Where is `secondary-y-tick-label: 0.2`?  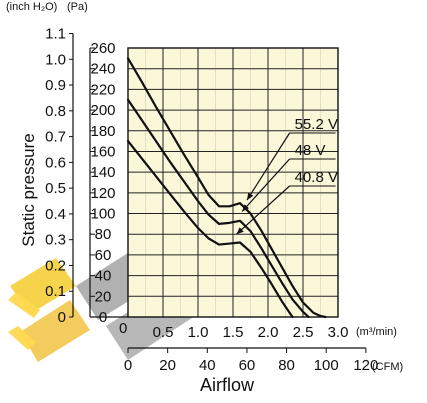 secondary-y-tick-label: 0.2 is located at coordinates (55, 265).